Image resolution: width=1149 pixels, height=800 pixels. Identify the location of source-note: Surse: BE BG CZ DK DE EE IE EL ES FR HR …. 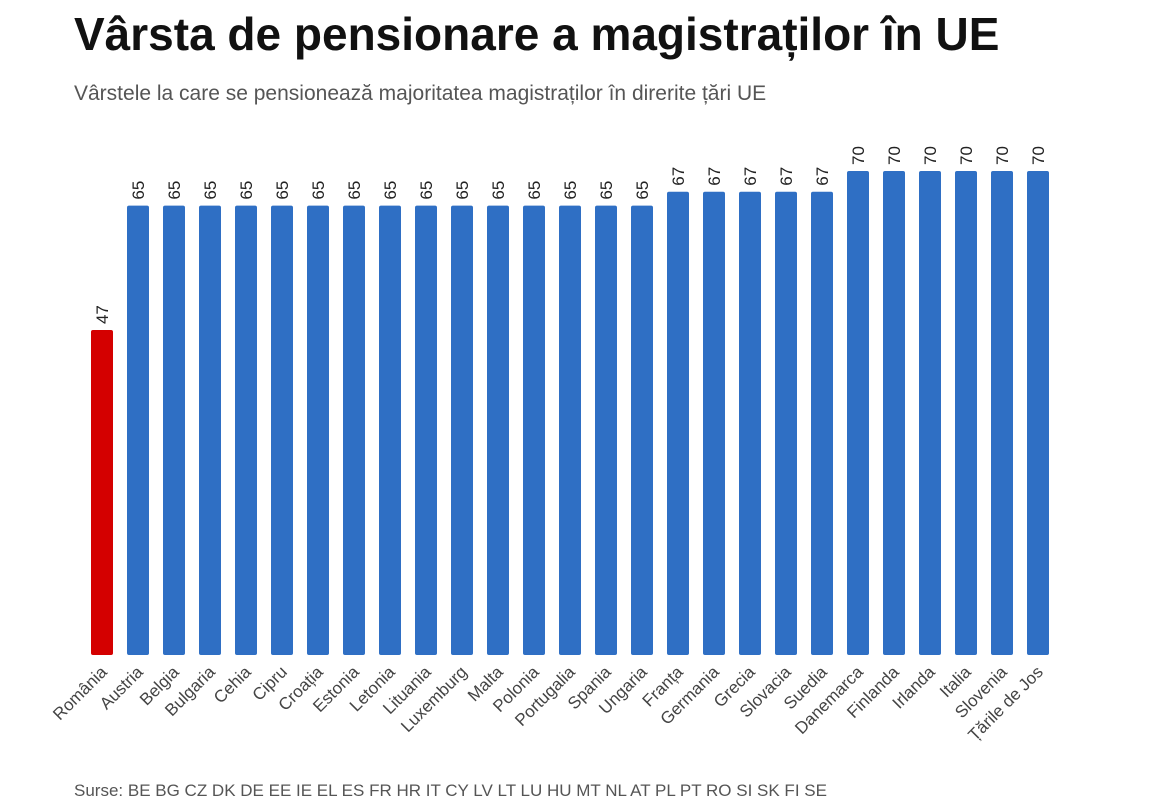
(450, 790).